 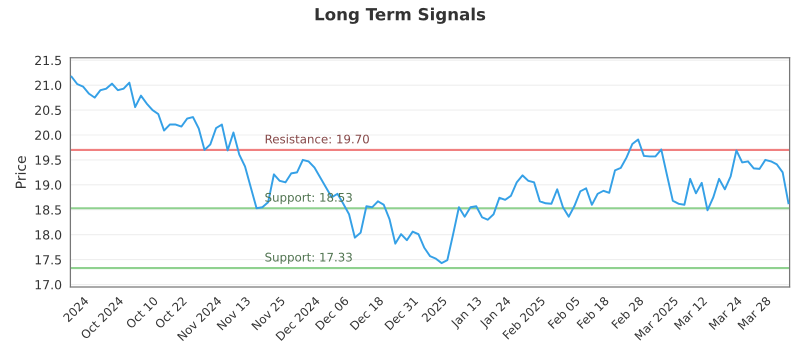 What do you see at coordinates (48, 160) in the screenshot?
I see `y-tick-label: 19.5` at bounding box center [48, 160].